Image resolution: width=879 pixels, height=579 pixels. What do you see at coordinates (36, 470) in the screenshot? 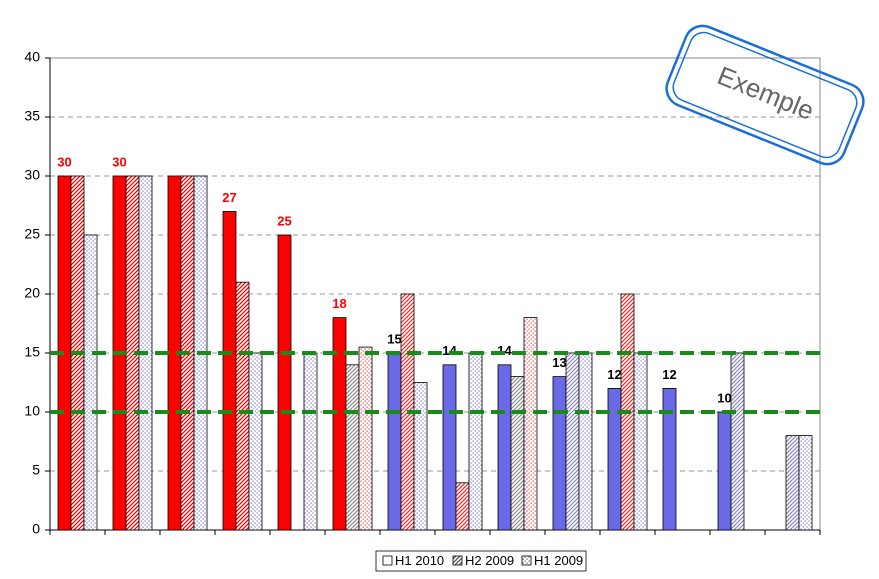
I see `y-tick-label: 5` at bounding box center [36, 470].